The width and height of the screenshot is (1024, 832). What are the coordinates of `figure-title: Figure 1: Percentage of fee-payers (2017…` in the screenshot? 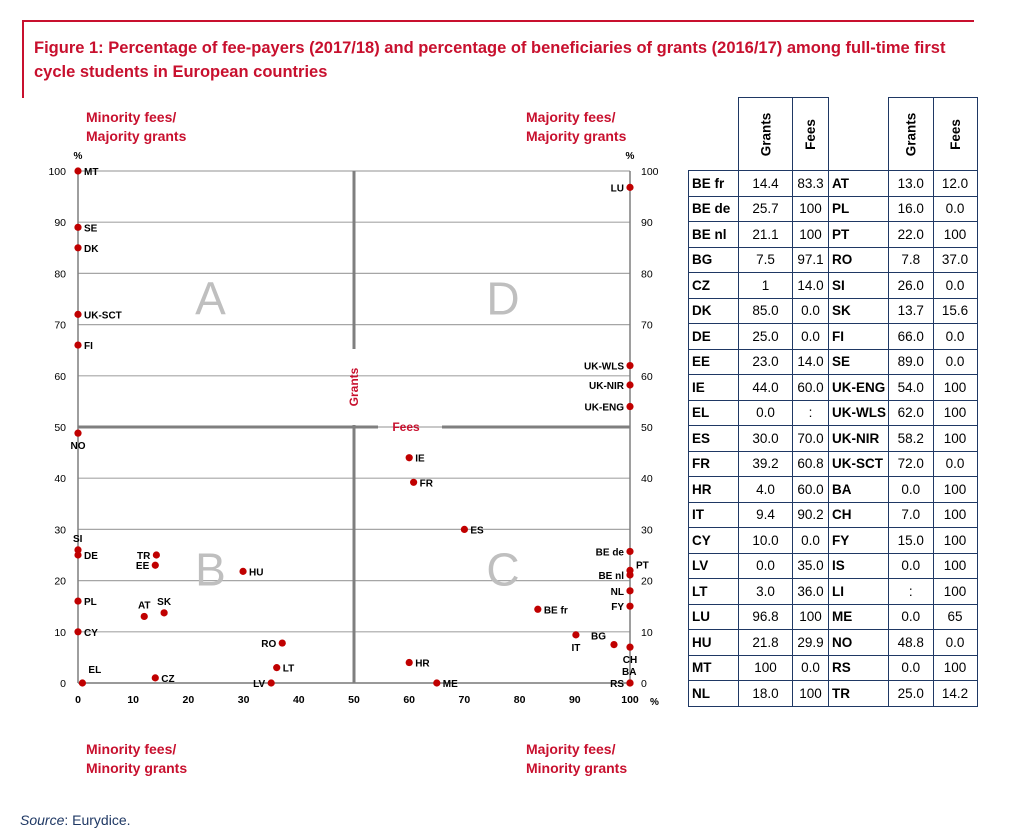 It's located at (490, 60).